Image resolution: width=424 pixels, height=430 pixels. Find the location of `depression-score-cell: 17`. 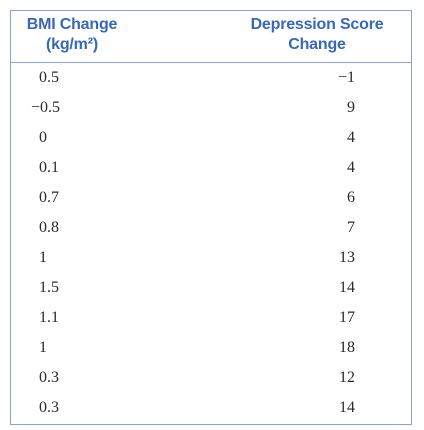

depression-score-cell: 17 is located at coordinates (347, 317).